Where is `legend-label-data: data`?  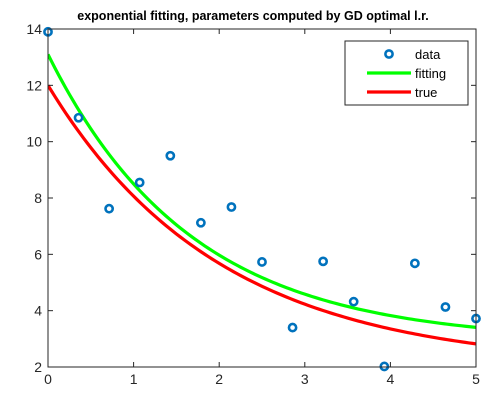
legend-label-data: data is located at coordinates (428, 54).